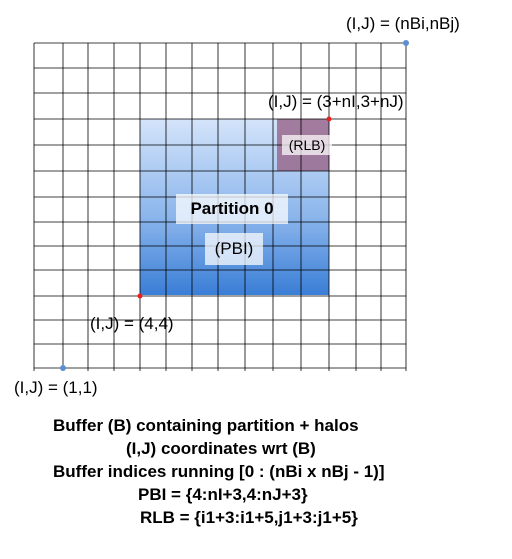  I want to click on caption-line-5: RLB = {i1+3:i1+5,j1+3:j1+5}, so click(249, 517).